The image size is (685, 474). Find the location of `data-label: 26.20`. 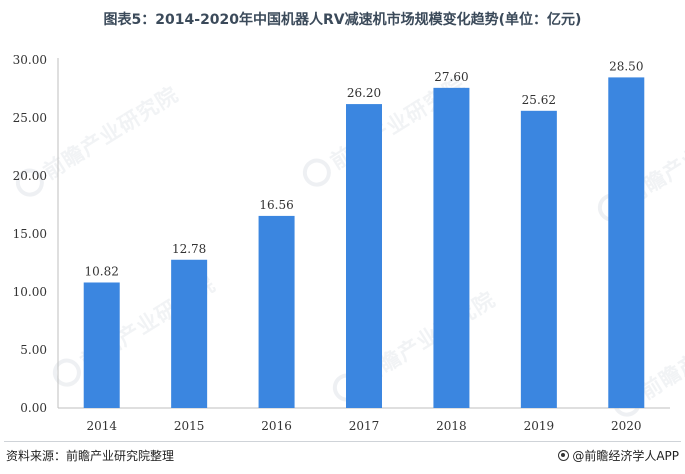

data-label: 26.20 is located at coordinates (364, 93).